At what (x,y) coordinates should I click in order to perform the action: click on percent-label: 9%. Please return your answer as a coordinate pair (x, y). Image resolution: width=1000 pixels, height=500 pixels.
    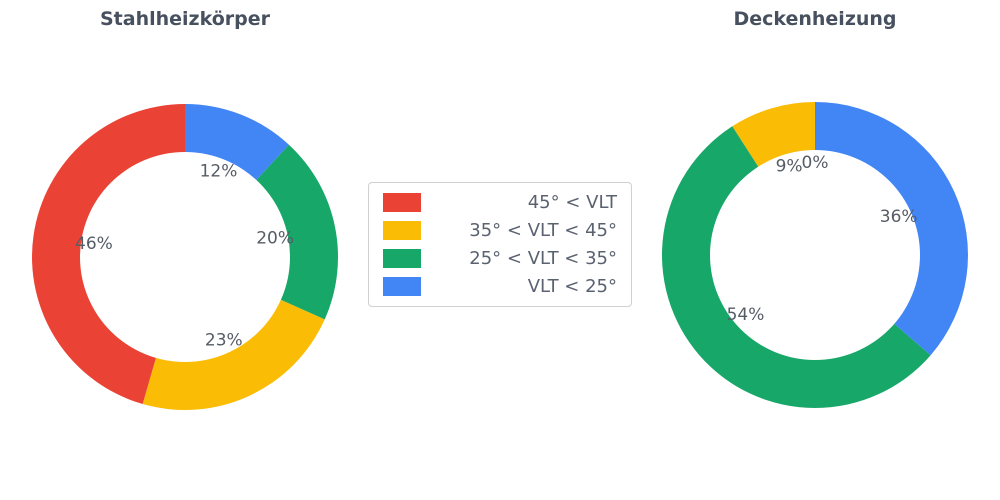
    Looking at the image, I should click on (789, 167).